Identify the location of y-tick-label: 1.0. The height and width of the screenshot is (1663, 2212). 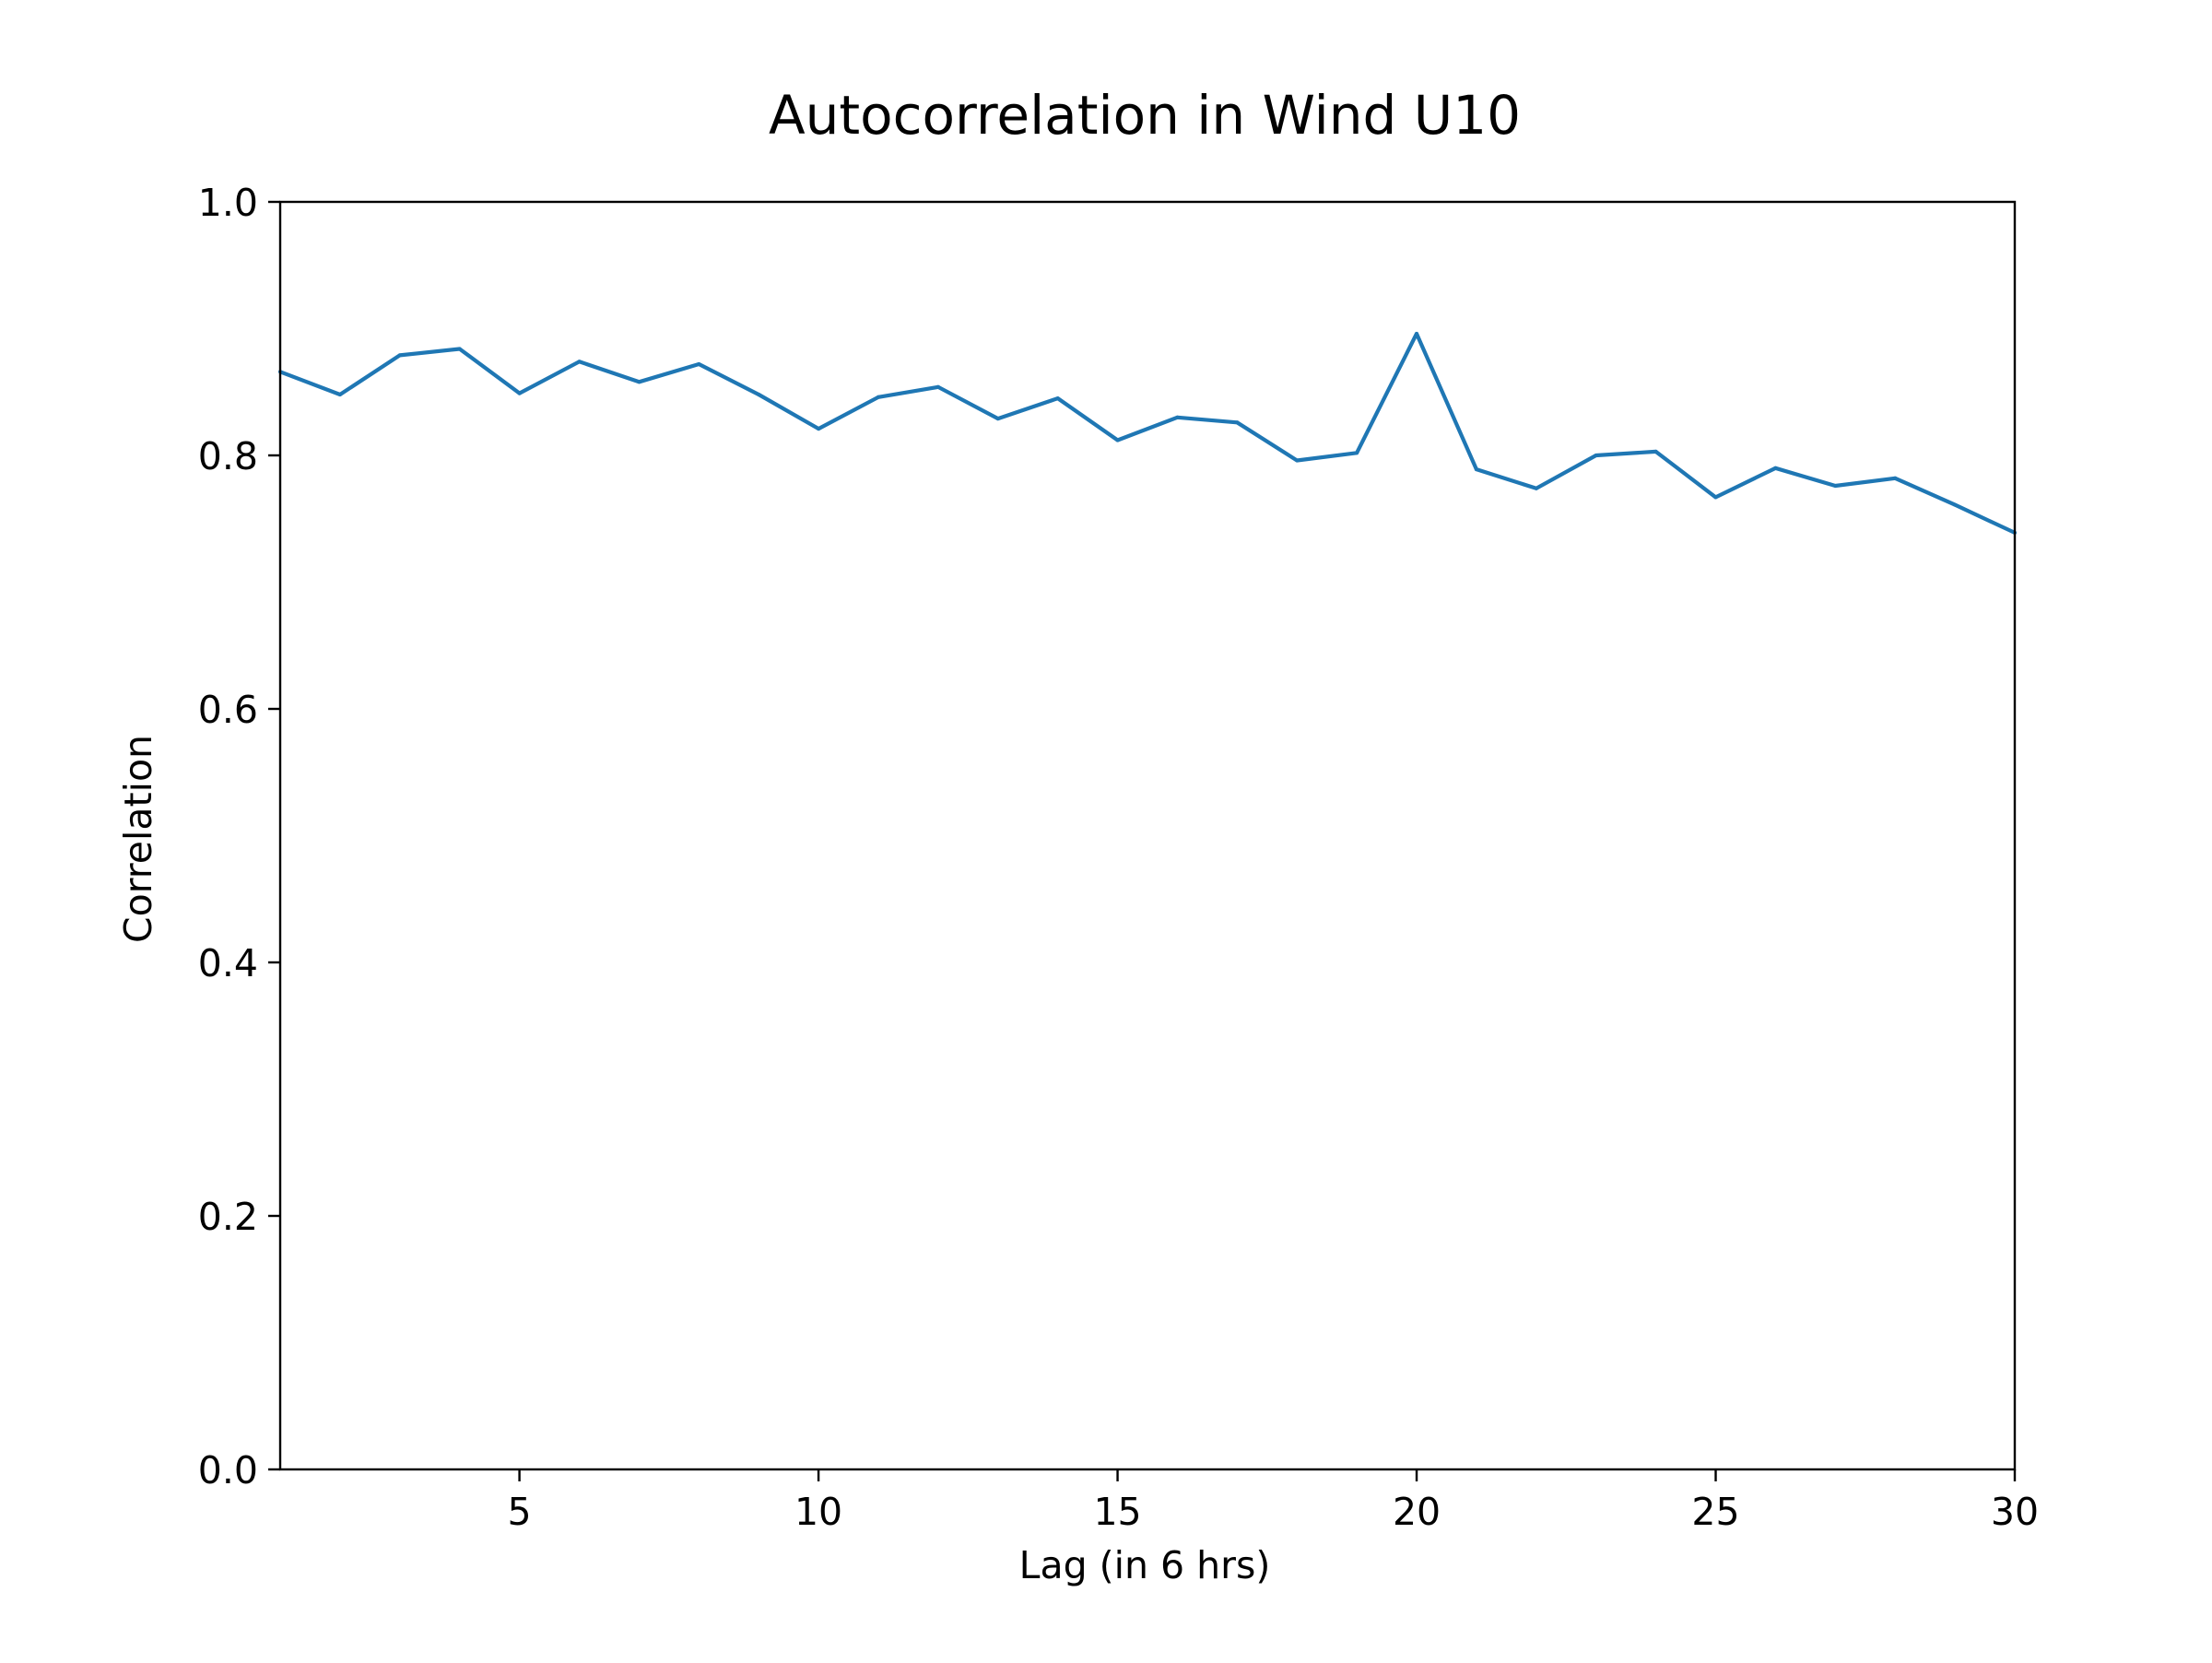
(228, 203).